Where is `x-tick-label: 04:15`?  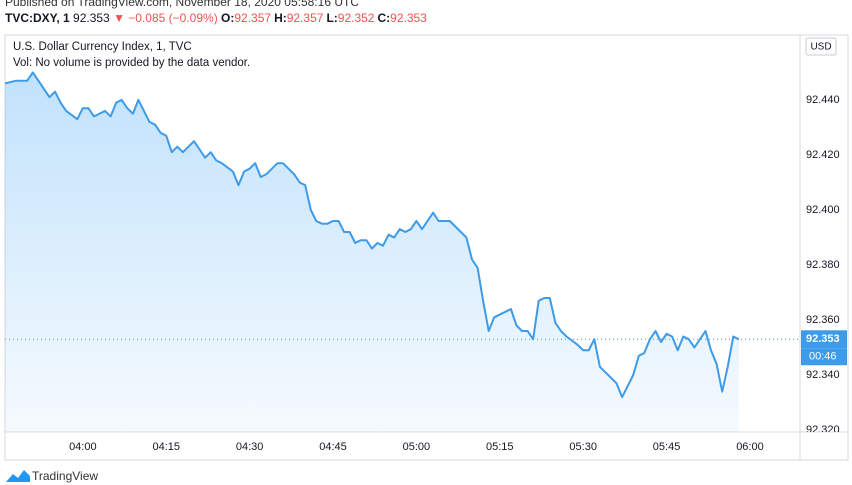
x-tick-label: 04:15 is located at coordinates (166, 447).